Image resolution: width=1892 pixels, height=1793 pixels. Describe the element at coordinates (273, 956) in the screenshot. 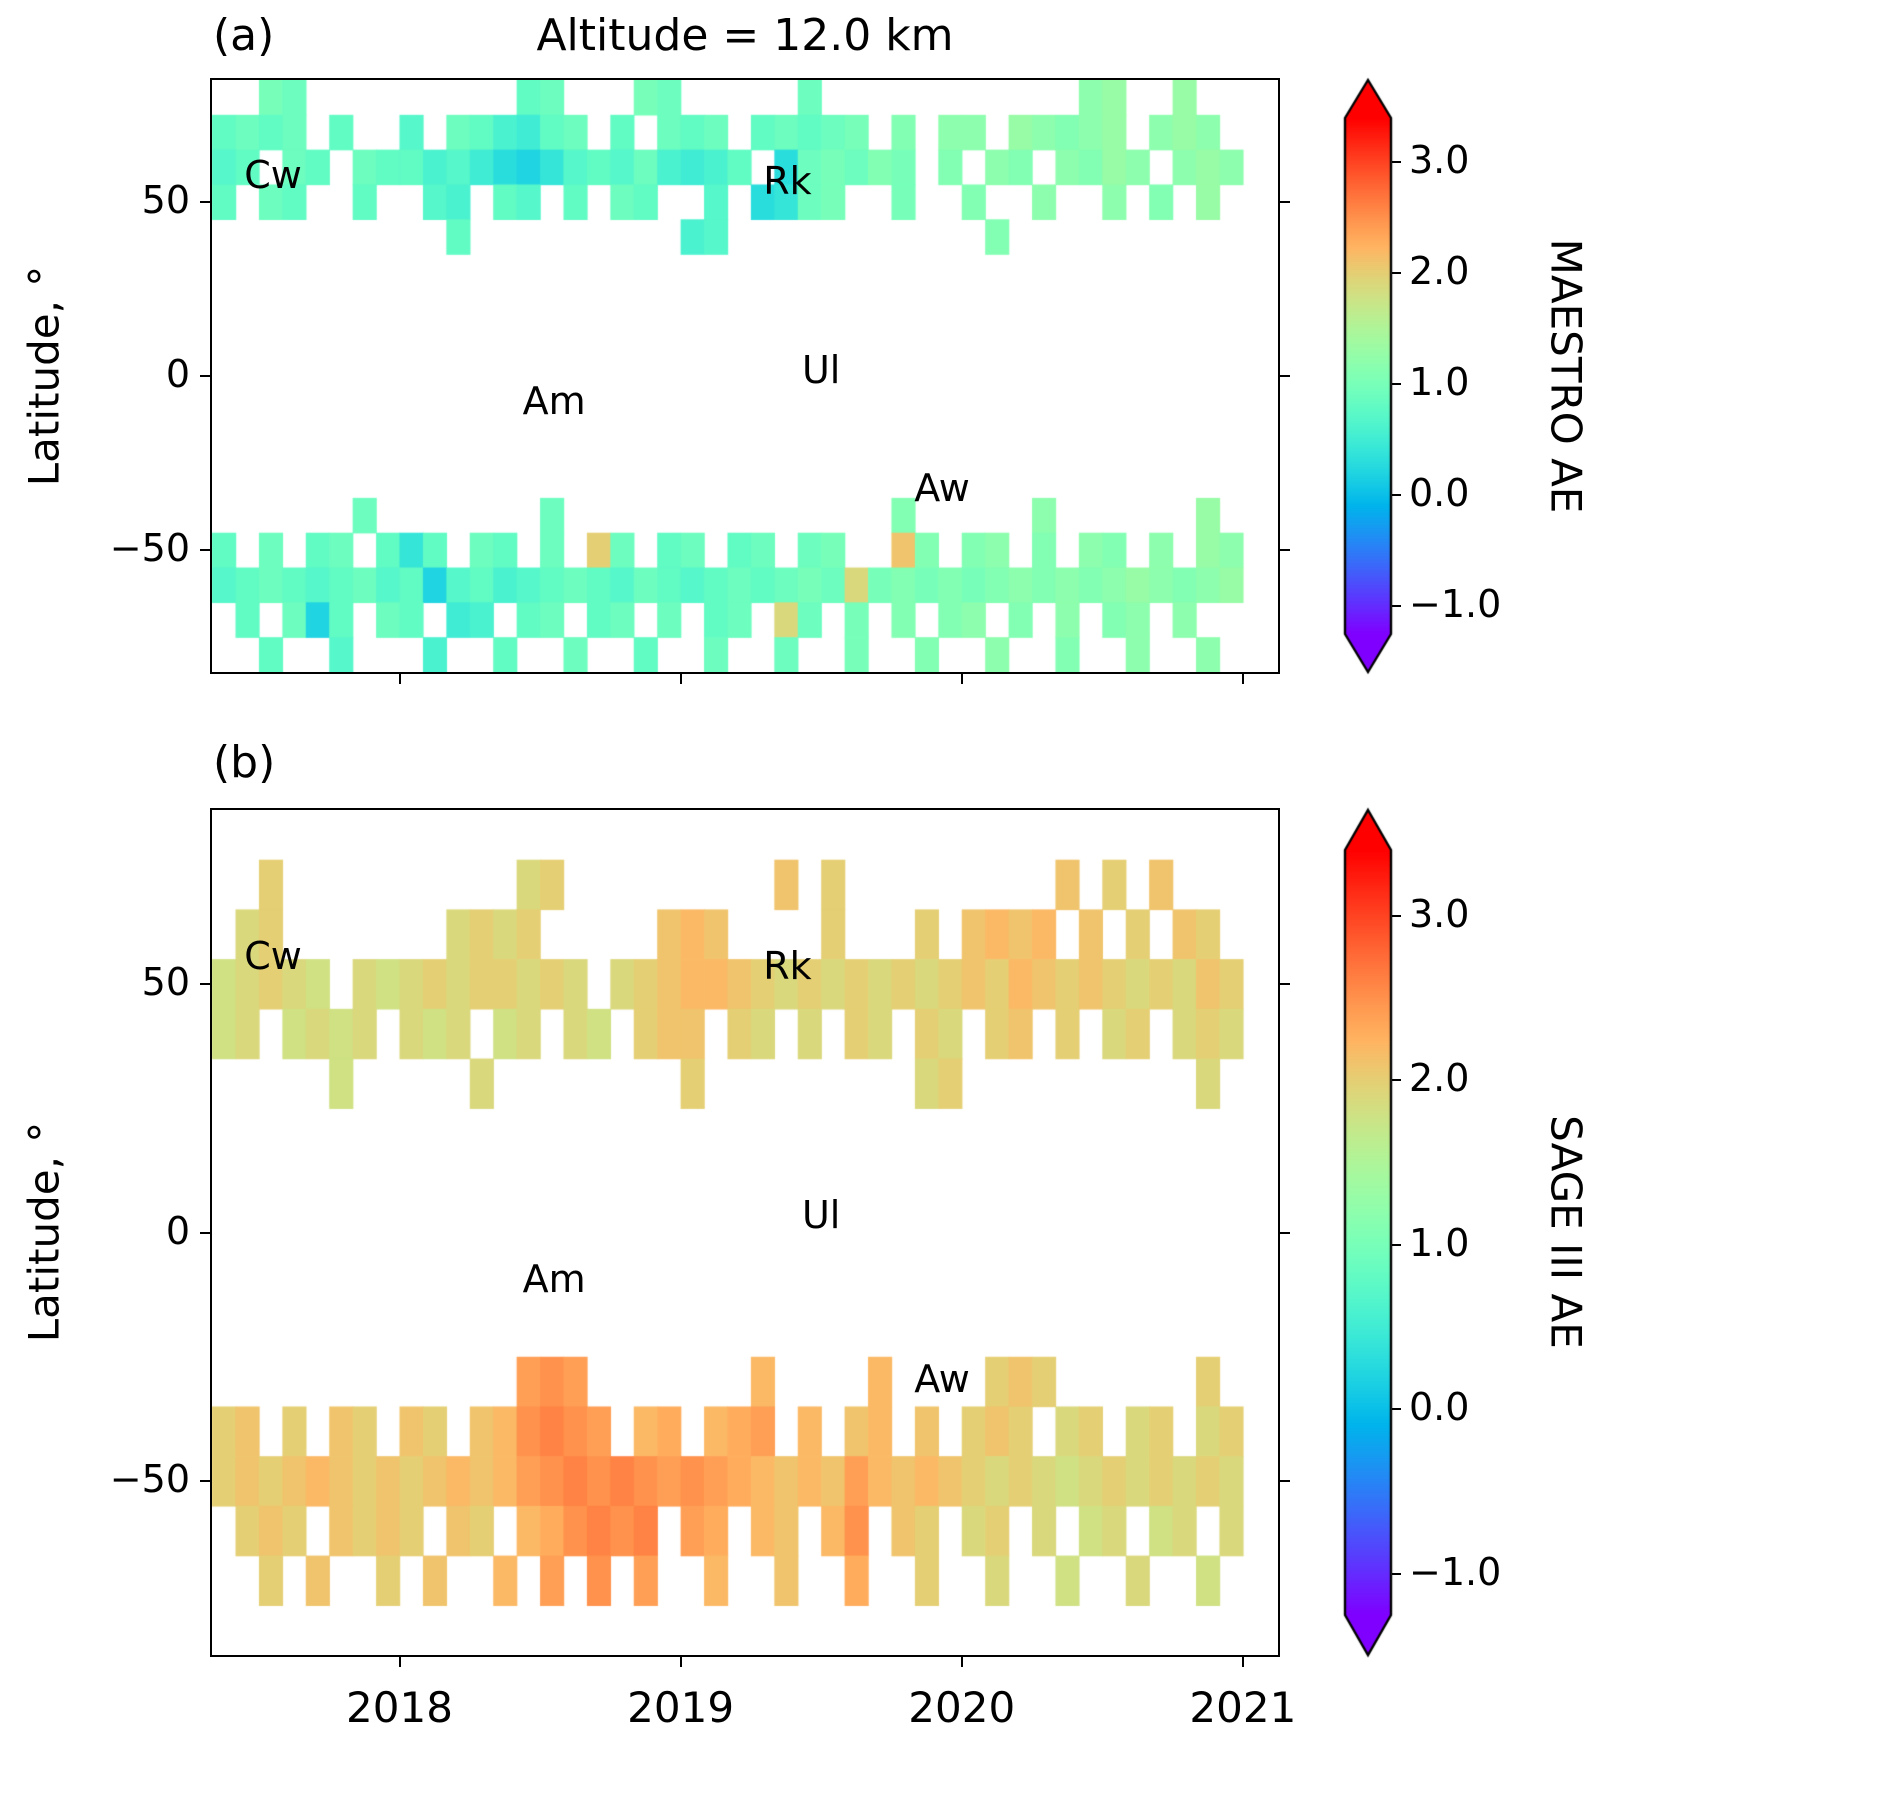

I see `annotation-cw-b: Cw` at that location.